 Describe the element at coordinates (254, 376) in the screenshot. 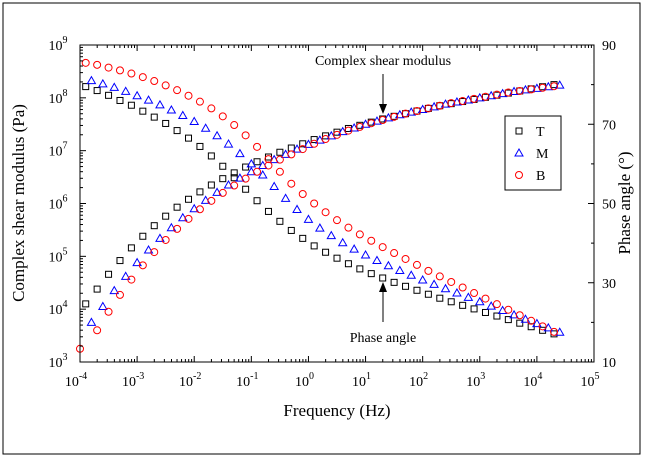

I see `x-tick-label-exponent: -1` at that location.